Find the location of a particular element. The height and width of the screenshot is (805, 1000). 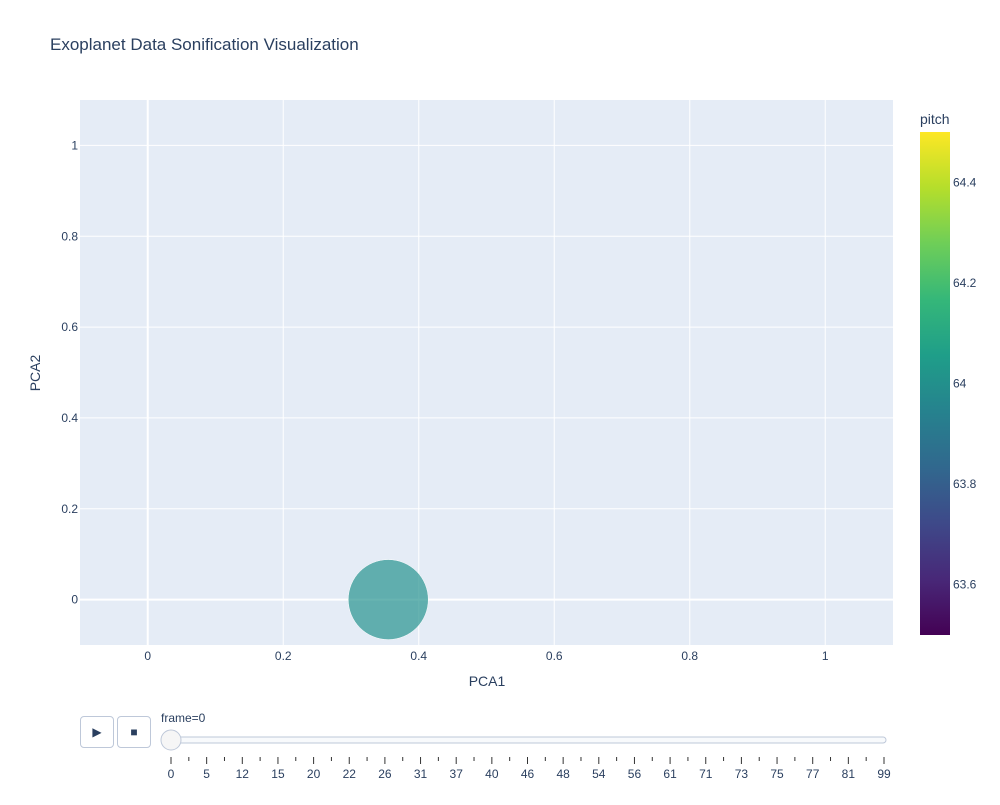

colorbar is located at coordinates (935, 383).